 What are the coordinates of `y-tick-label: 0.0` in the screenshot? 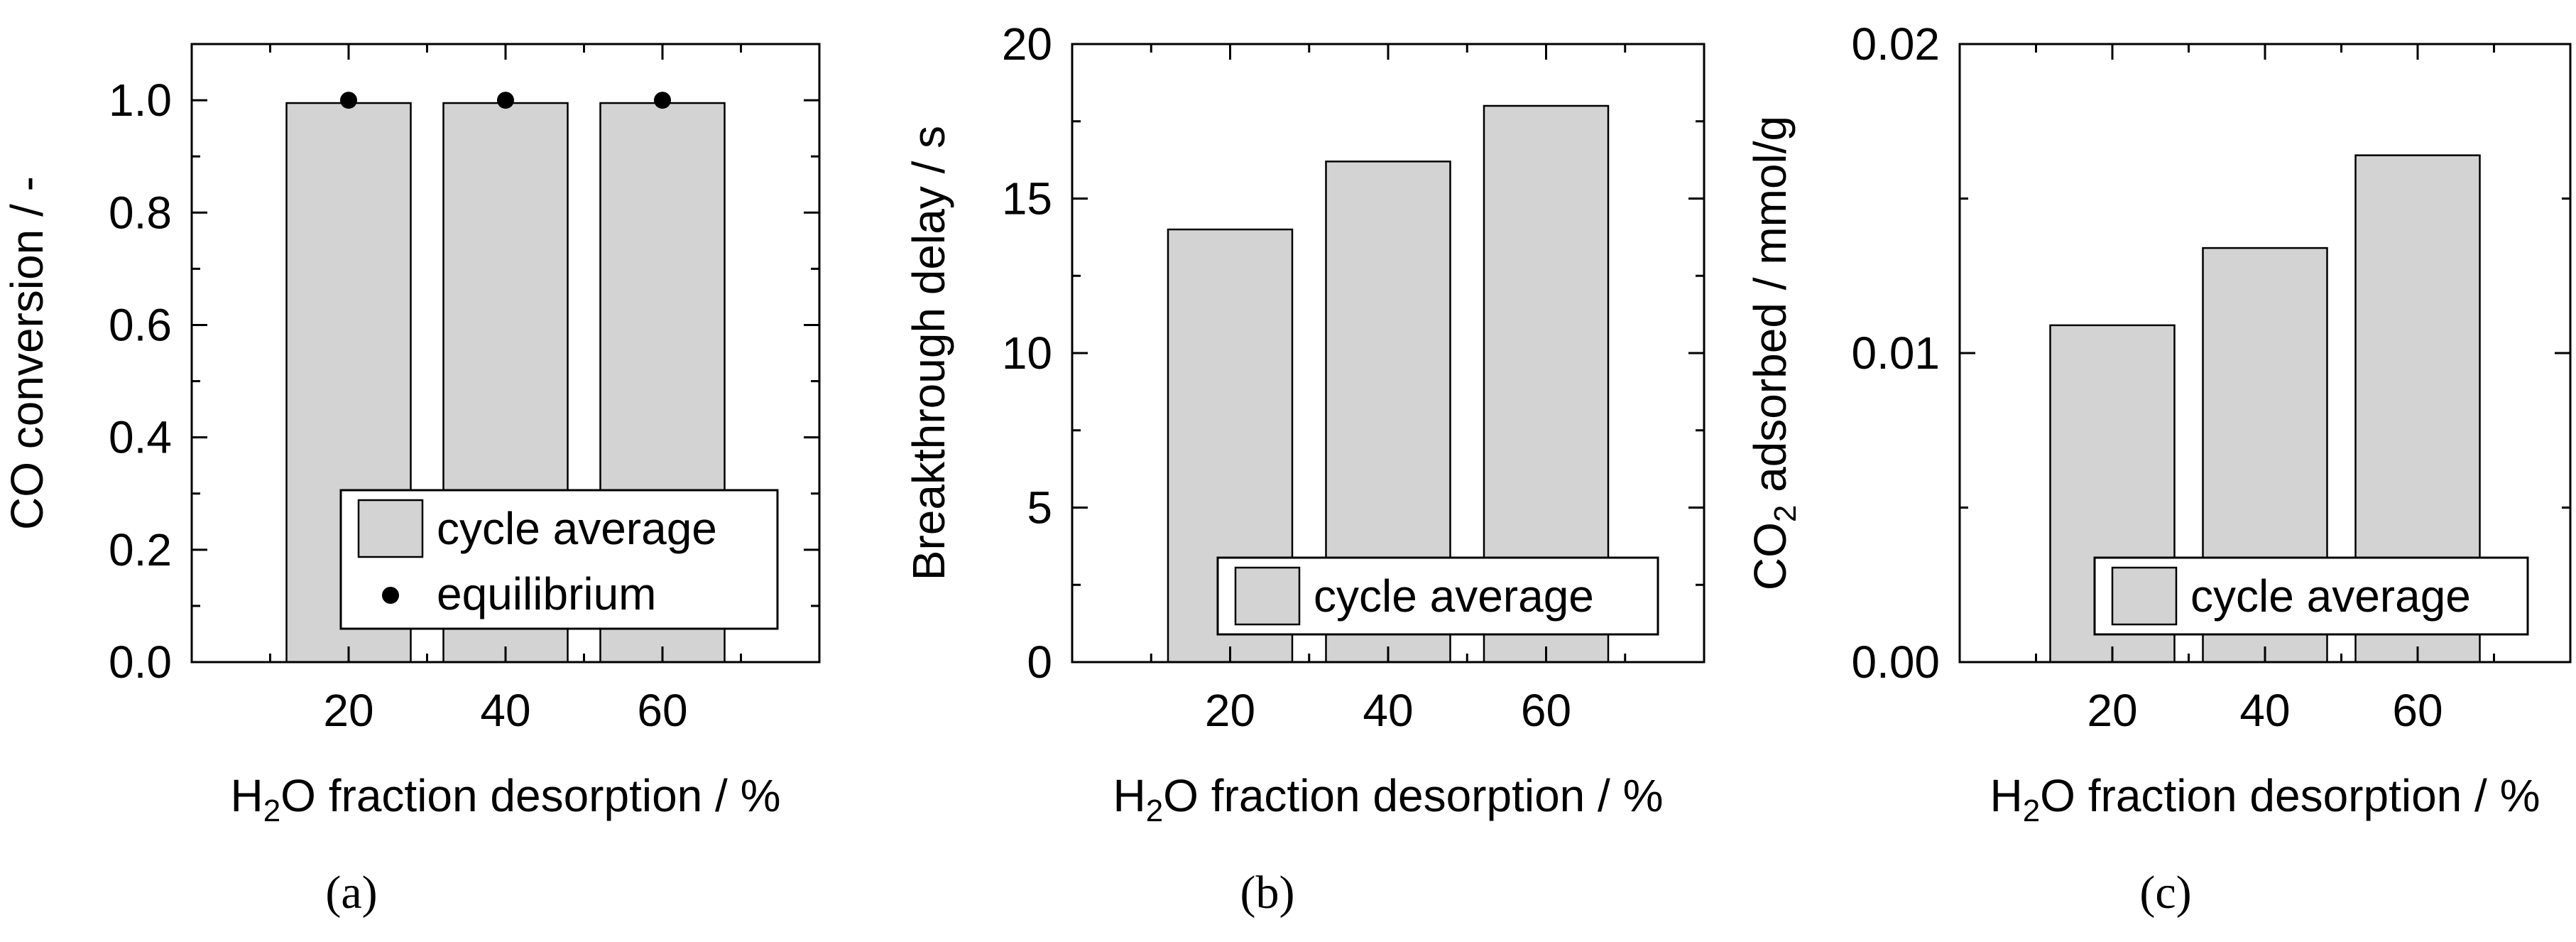 It's located at (140, 662).